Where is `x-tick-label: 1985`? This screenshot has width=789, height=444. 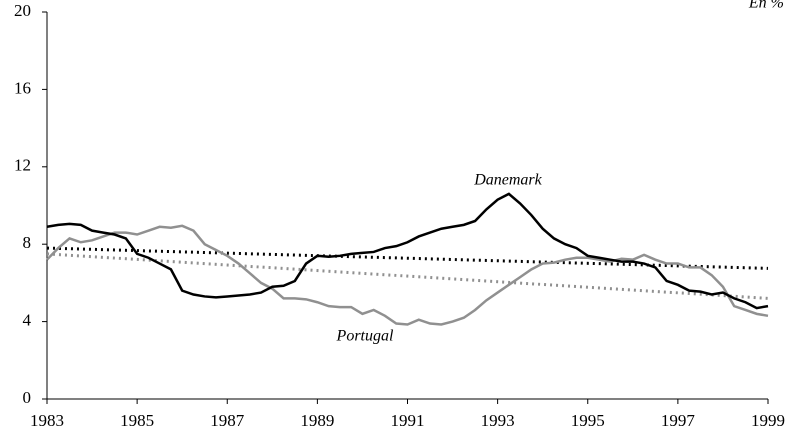
x-tick-label: 1985 is located at coordinates (137, 420).